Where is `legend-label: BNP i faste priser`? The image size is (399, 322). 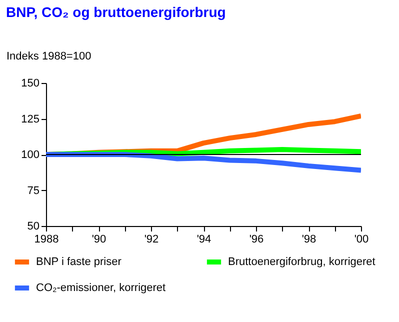
legend-label: BNP i faste priser is located at coordinates (79, 262).